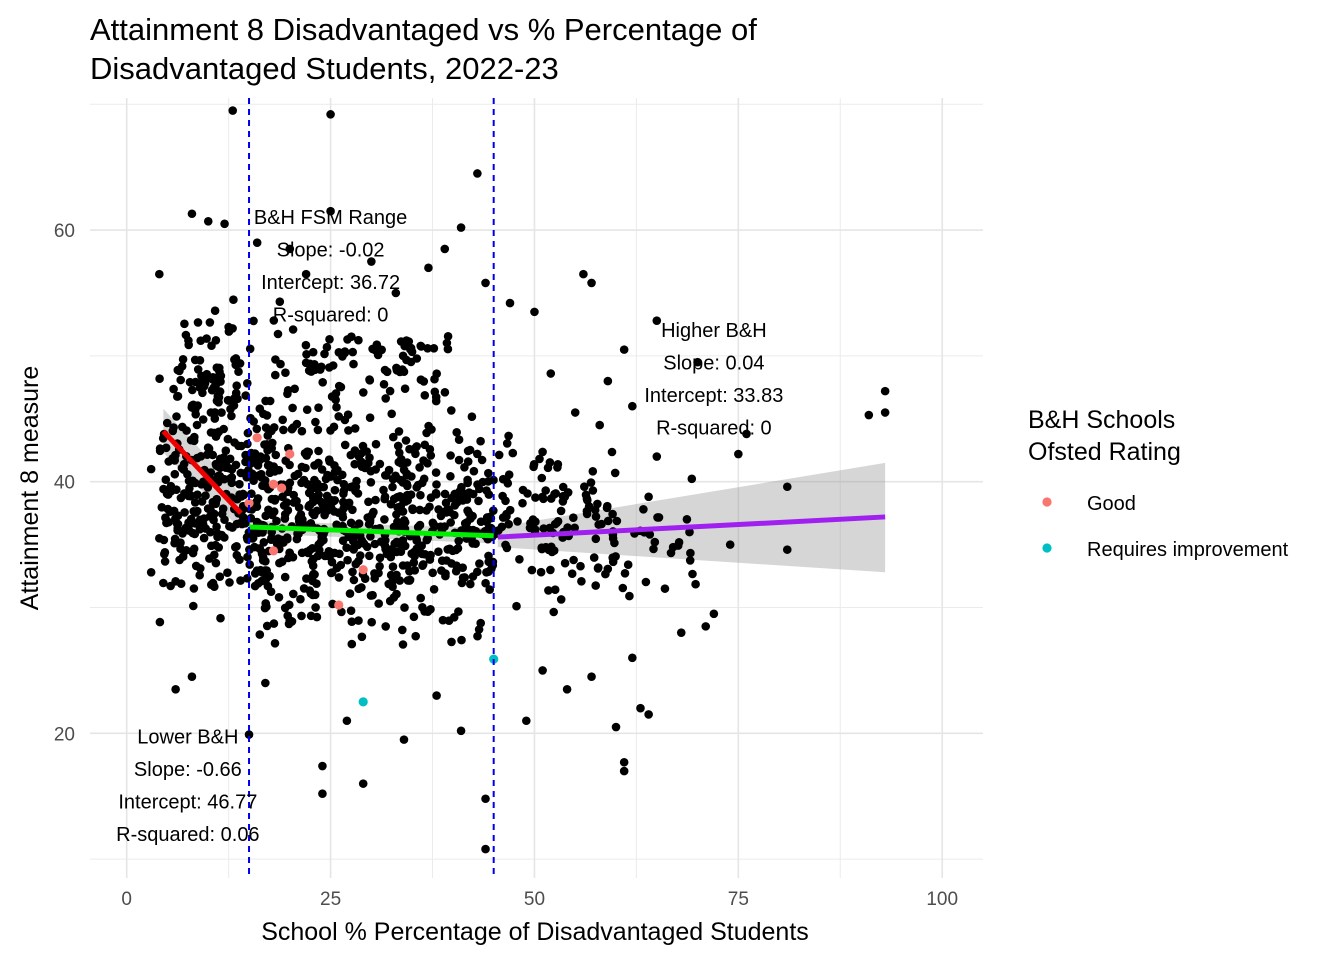 This screenshot has height=960, width=1344. What do you see at coordinates (330, 218) in the screenshot?
I see `annotation-line: B&H FSM Range` at bounding box center [330, 218].